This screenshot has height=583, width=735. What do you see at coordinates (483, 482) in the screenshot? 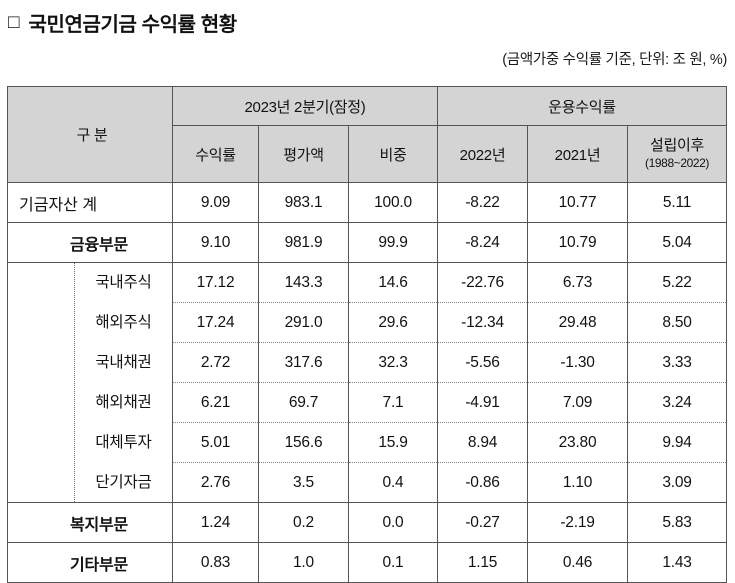
I see `cell-return-2022: -0.86` at bounding box center [483, 482].